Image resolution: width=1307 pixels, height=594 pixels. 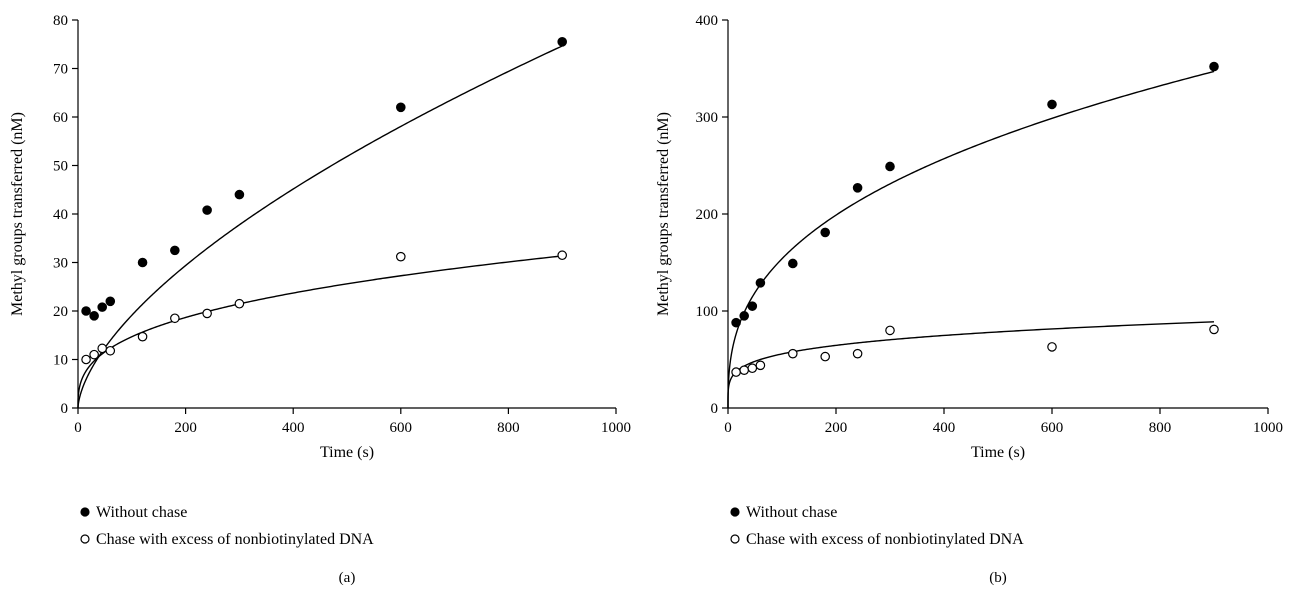 What do you see at coordinates (60, 215) in the screenshot?
I see `y-tick-label: 40` at bounding box center [60, 215].